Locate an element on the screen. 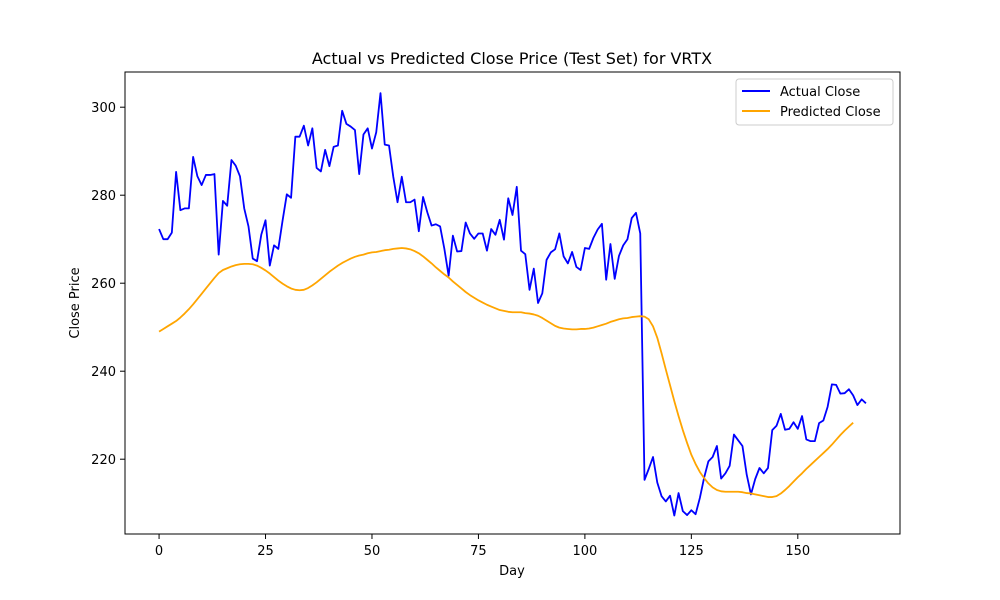 The image size is (1000, 600). x-tick-label: 100 is located at coordinates (584, 551).